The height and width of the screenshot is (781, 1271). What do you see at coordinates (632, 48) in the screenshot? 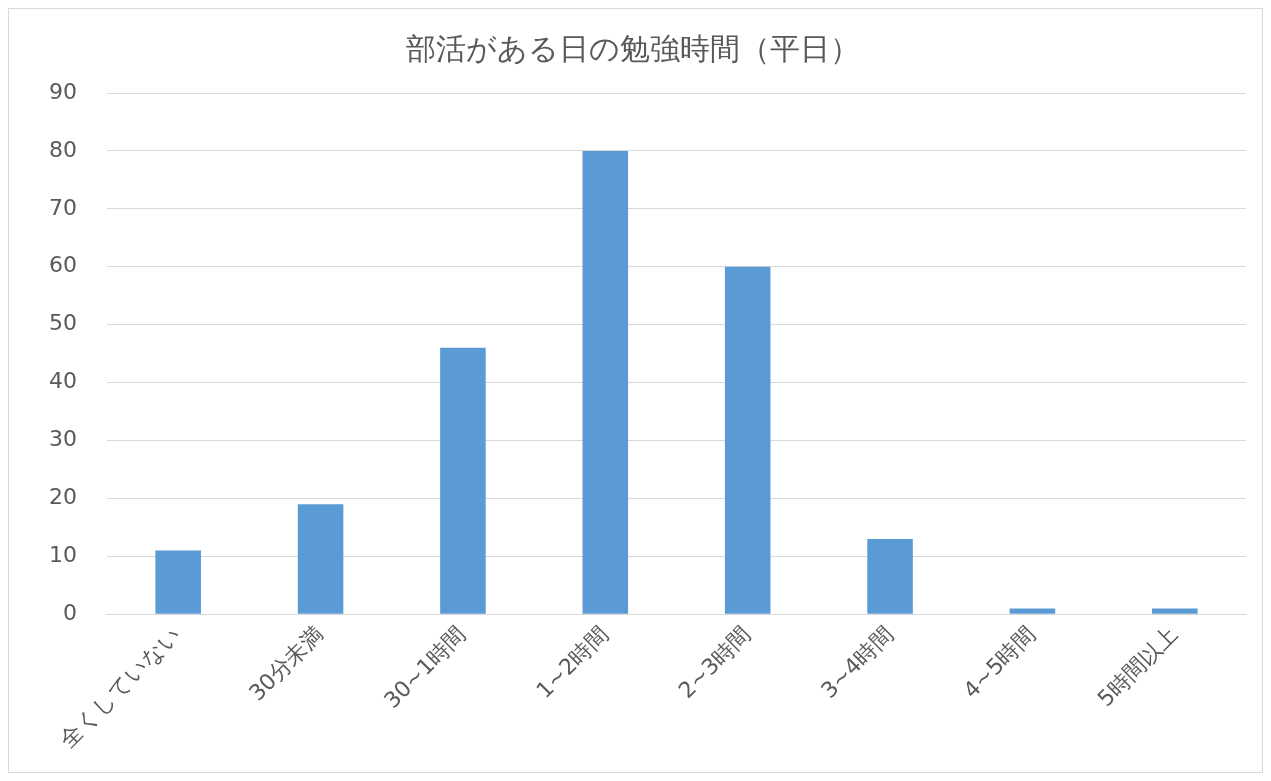
I see `chart-title: 部活がある日の勉強時間（平日）` at bounding box center [632, 48].